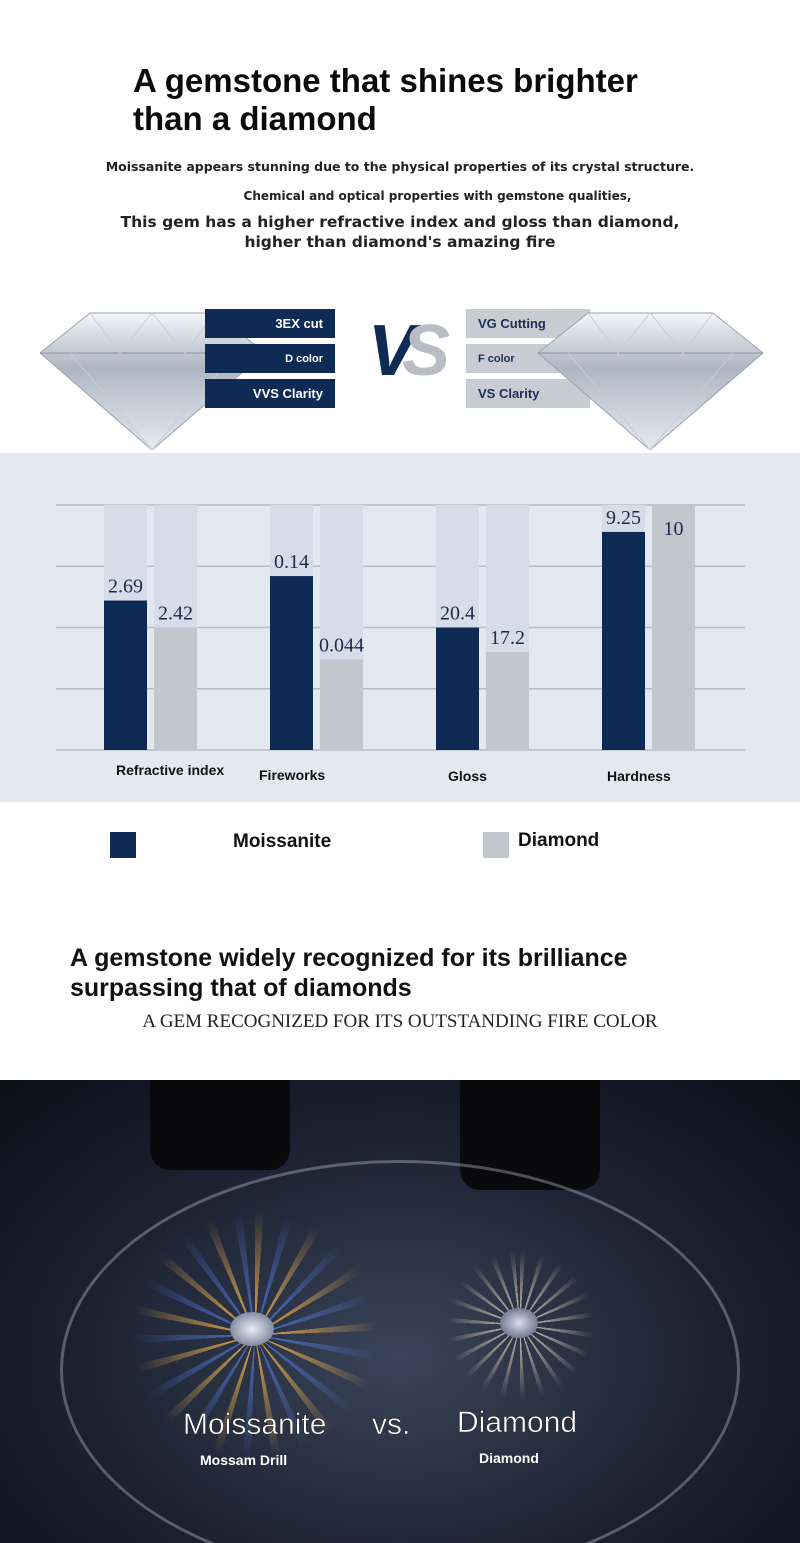  What do you see at coordinates (292, 775) in the screenshot?
I see `category-label: Fireworks` at bounding box center [292, 775].